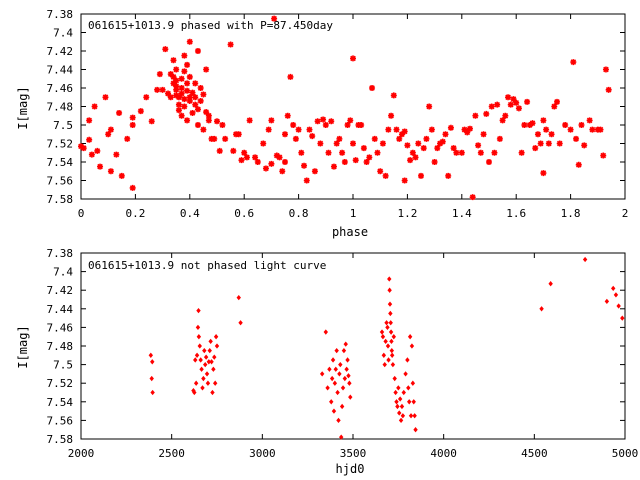 This screenshot has width=640, height=480. What do you see at coordinates (625, 213) in the screenshot?
I see `phased-x-tick-label: 2` at bounding box center [625, 213].